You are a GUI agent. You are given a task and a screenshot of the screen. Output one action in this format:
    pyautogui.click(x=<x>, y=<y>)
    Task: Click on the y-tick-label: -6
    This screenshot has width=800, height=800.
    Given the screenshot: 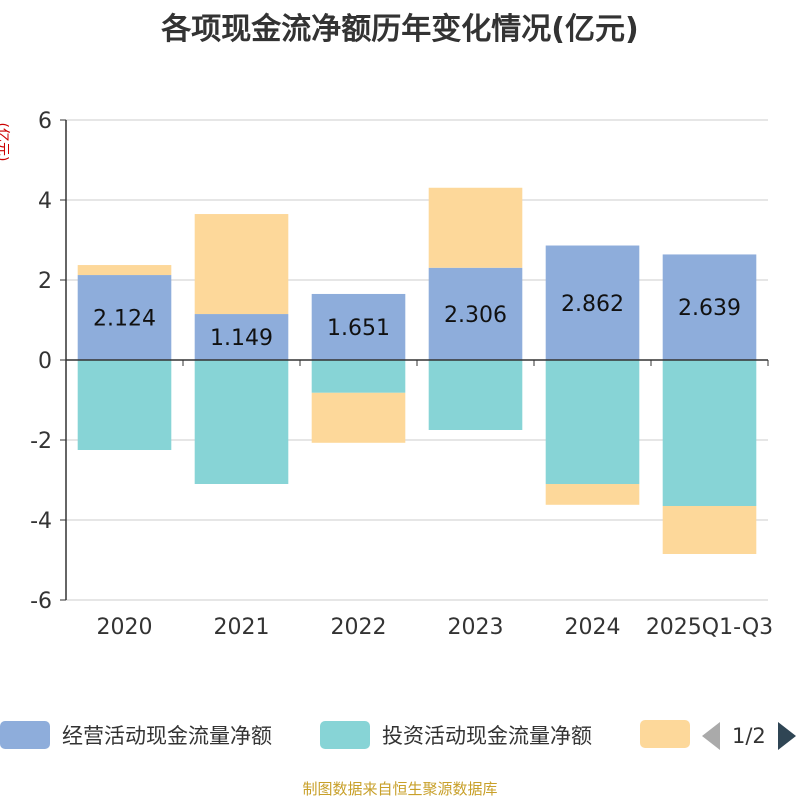 What is the action you would take?
    pyautogui.click(x=41, y=601)
    